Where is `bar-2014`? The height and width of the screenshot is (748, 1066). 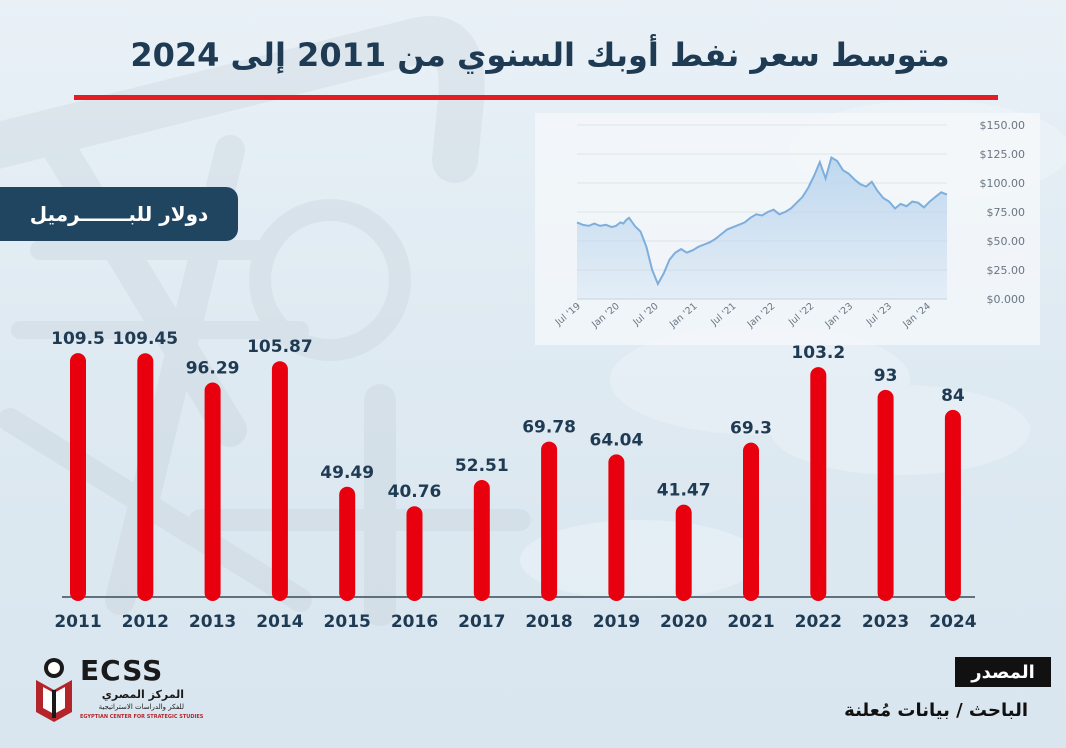 bar-2014 is located at coordinates (279, 481).